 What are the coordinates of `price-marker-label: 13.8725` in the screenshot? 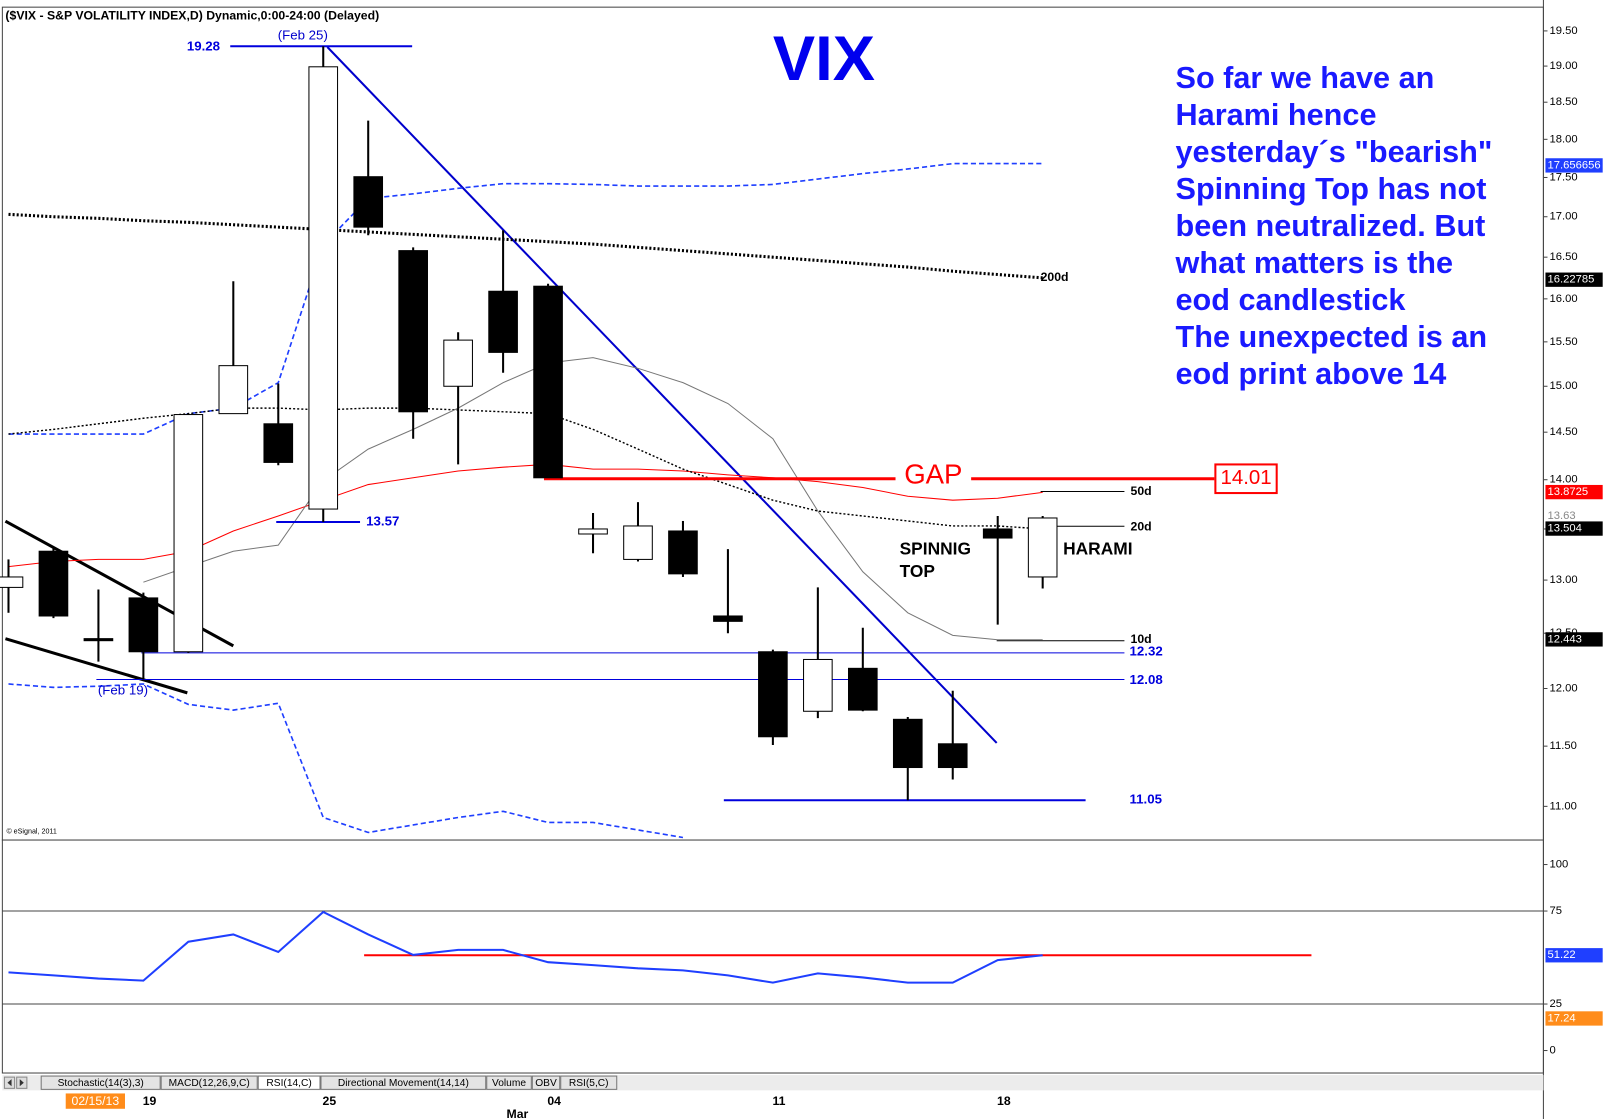 It's located at (1568, 492).